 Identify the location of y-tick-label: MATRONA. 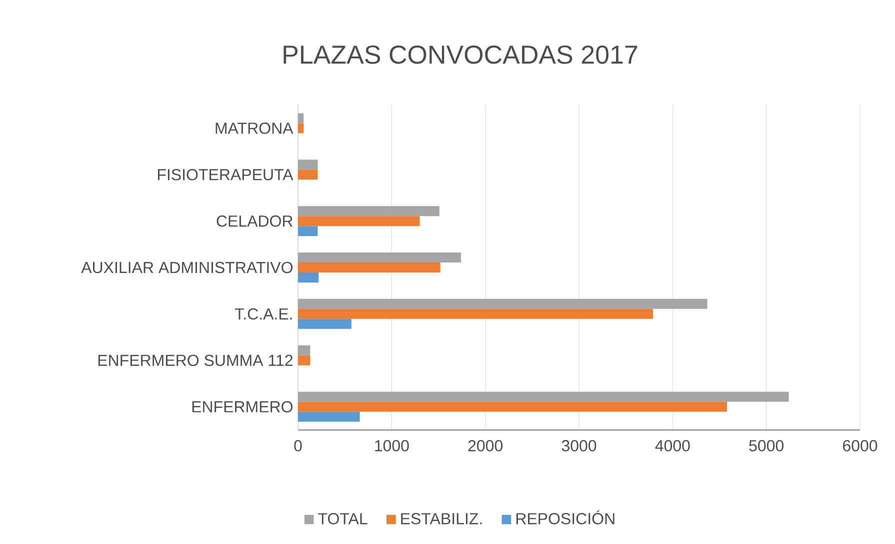
(255, 128).